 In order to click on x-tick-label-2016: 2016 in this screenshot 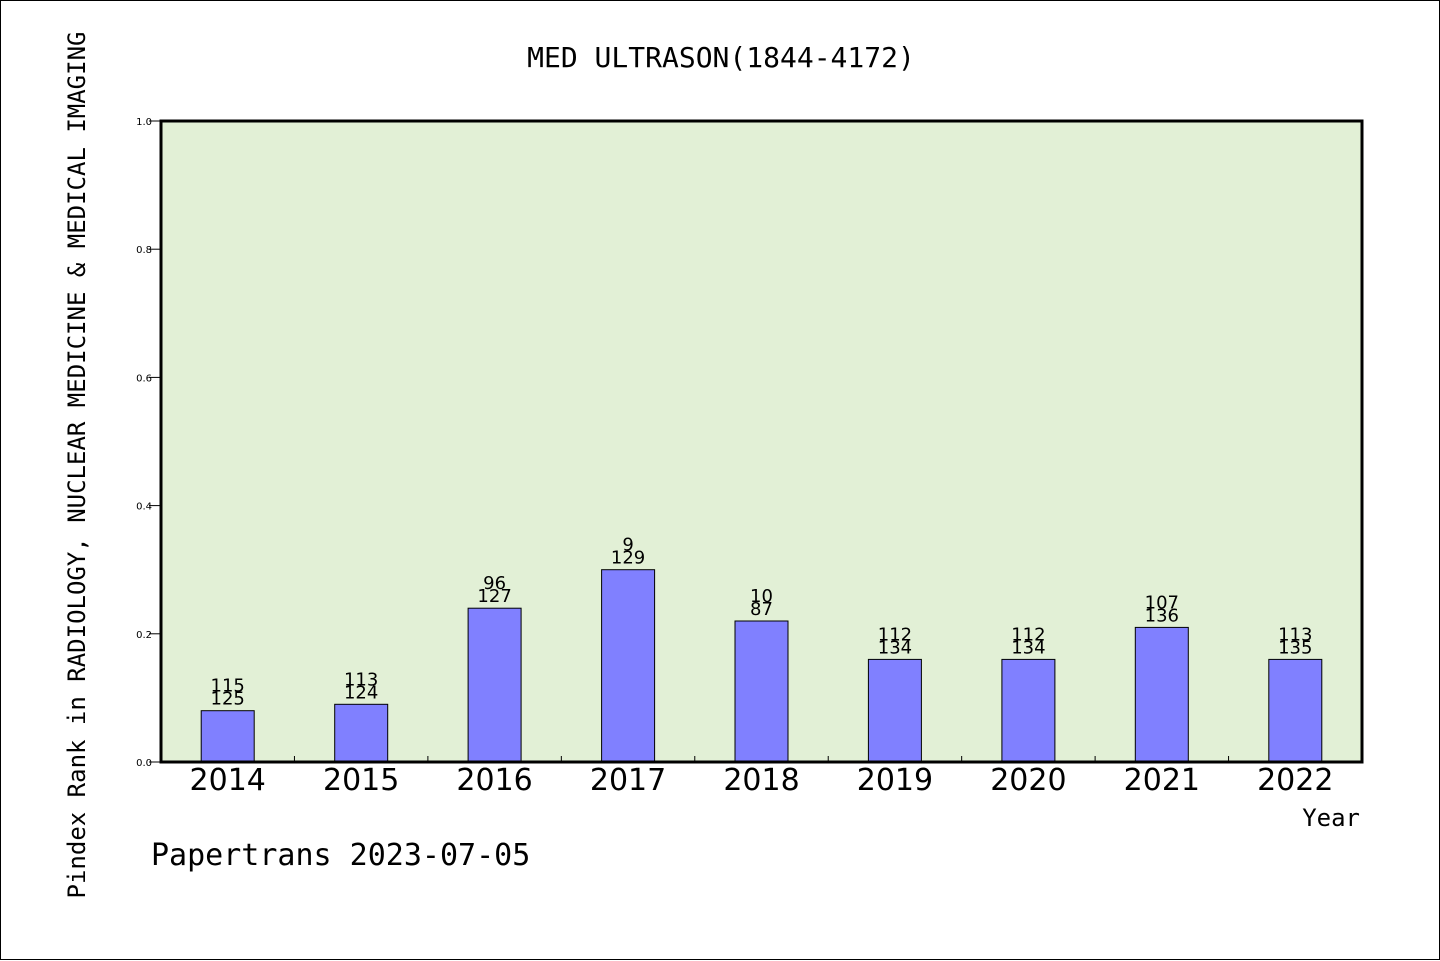, I will do `click(494, 780)`.